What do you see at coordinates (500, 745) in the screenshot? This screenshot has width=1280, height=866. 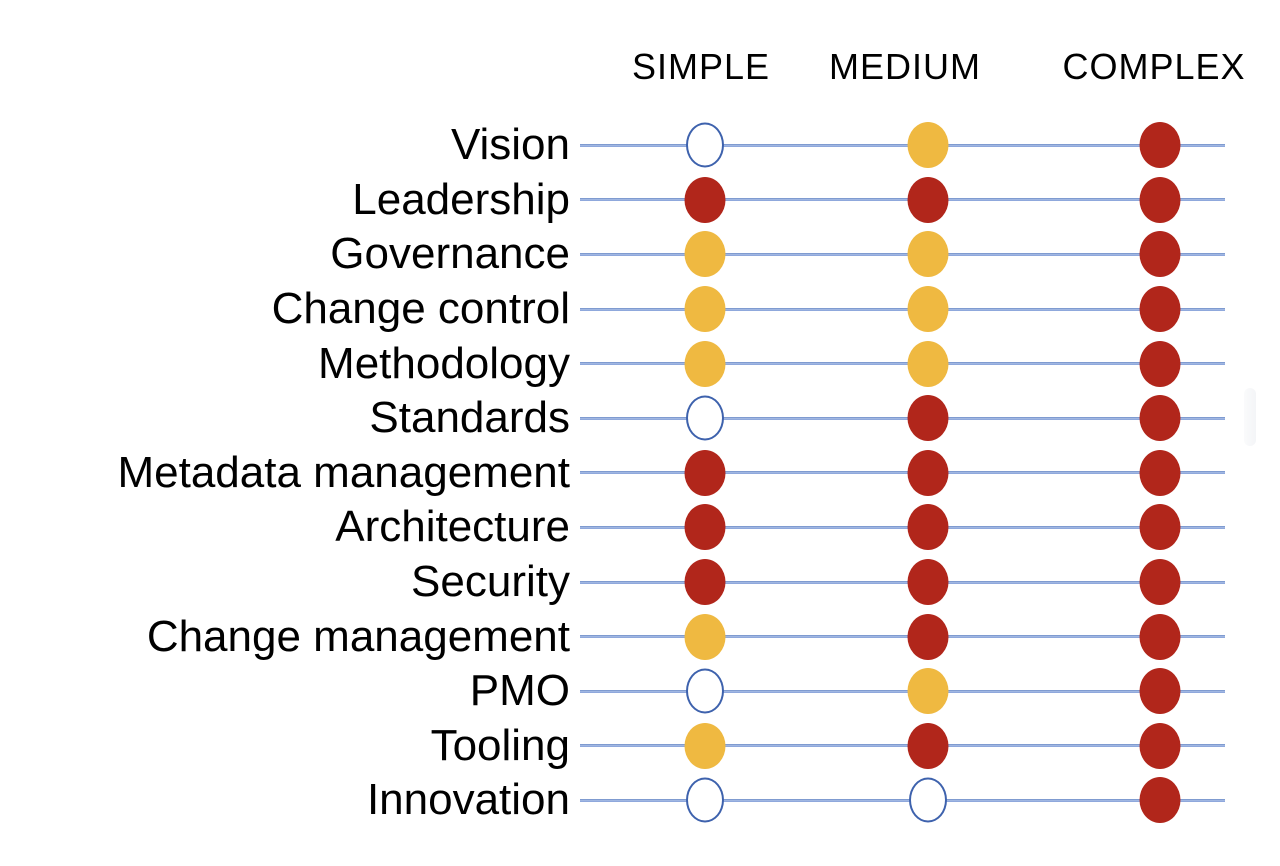 I see `row-label: Tooling` at bounding box center [500, 745].